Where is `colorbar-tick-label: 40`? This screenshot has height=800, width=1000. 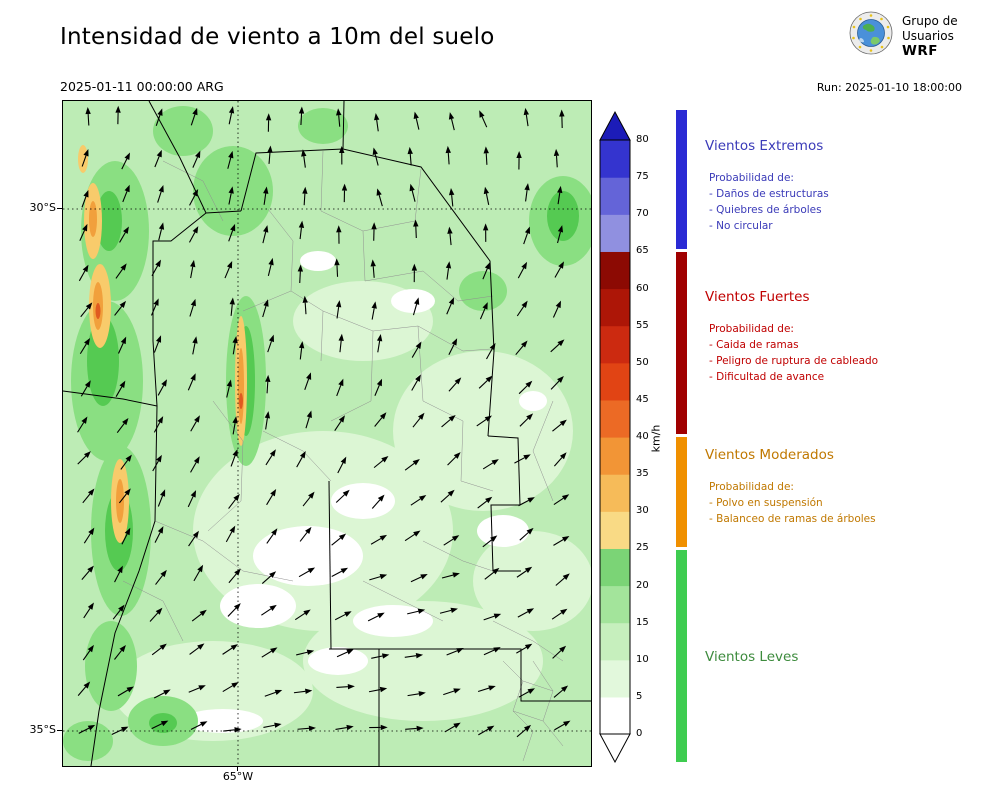 colorbar-tick-label: 40 is located at coordinates (642, 436).